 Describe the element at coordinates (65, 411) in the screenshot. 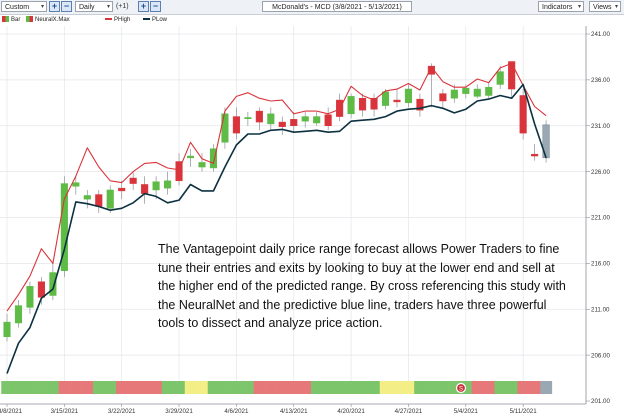

I see `x-tick-label: 3/15/2021` at that location.